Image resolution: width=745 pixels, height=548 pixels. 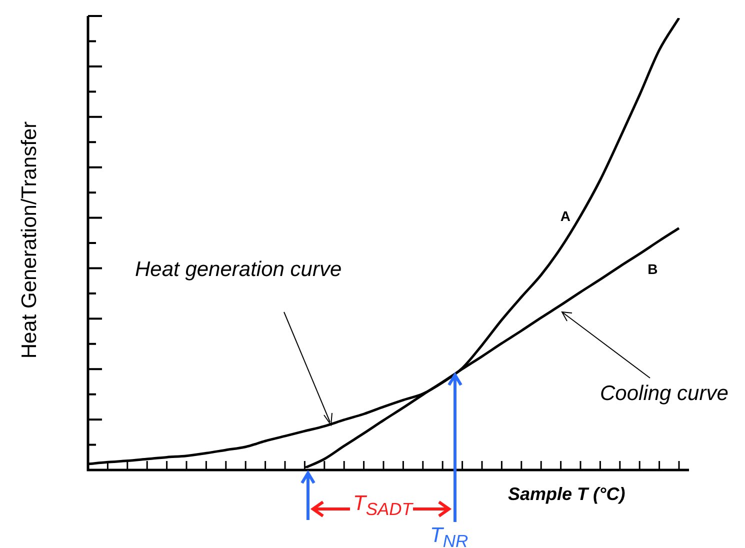 What do you see at coordinates (653, 268) in the screenshot?
I see `series-label: B` at bounding box center [653, 268].